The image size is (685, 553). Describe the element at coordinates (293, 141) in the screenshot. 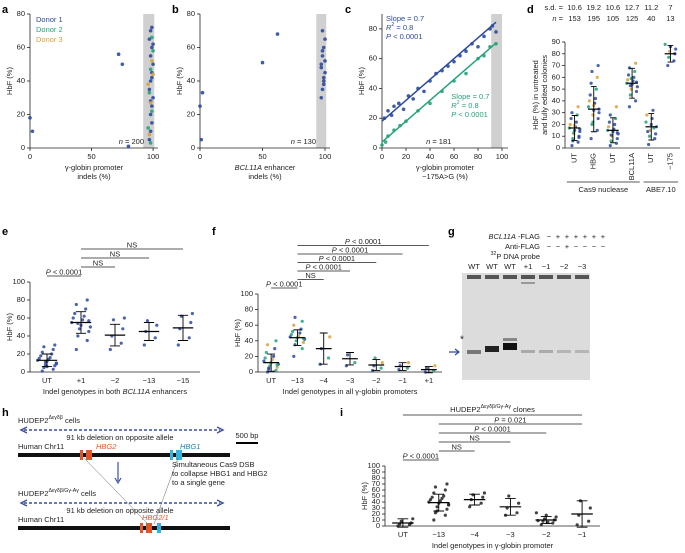

I see `annotation-part: n` at that location.